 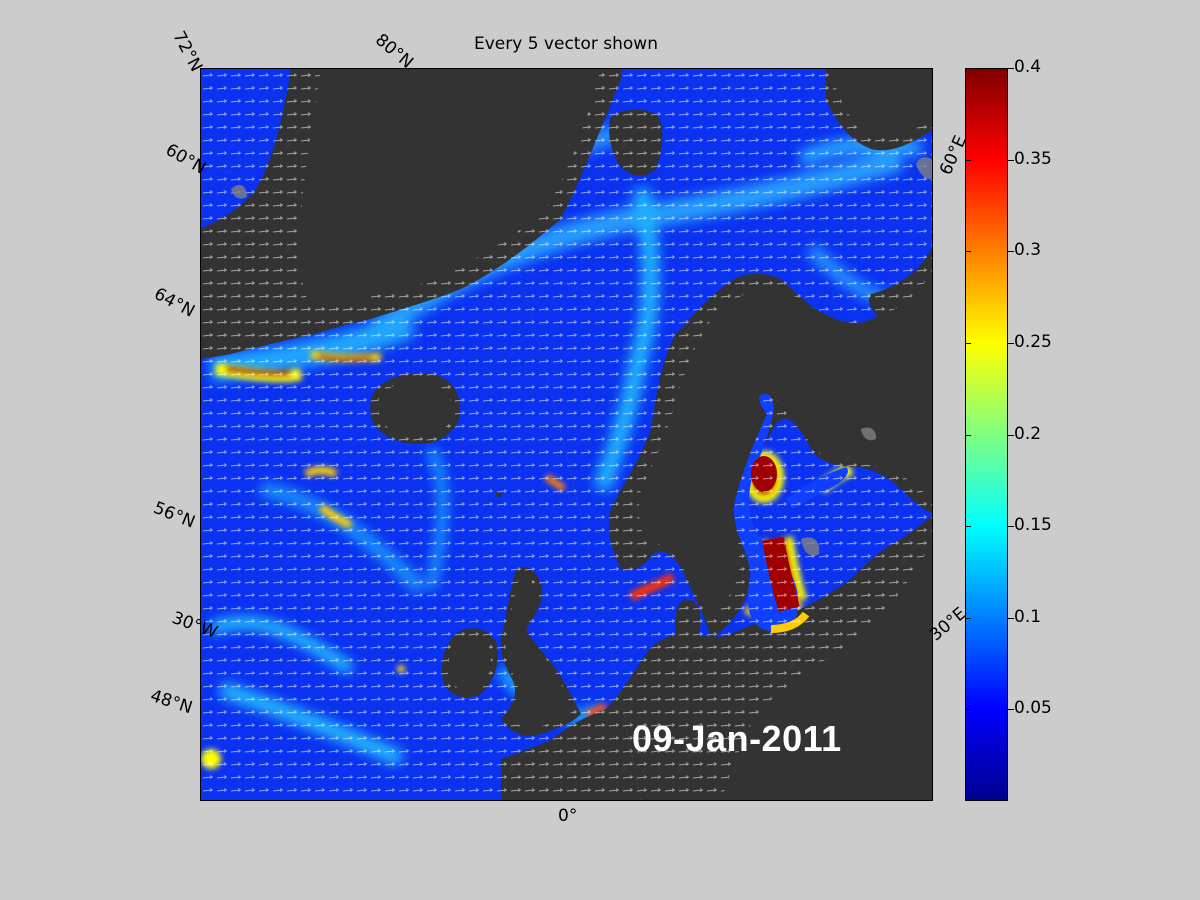 What do you see at coordinates (1028, 434) in the screenshot?
I see `colorbar-tick-label: 0.2` at bounding box center [1028, 434].